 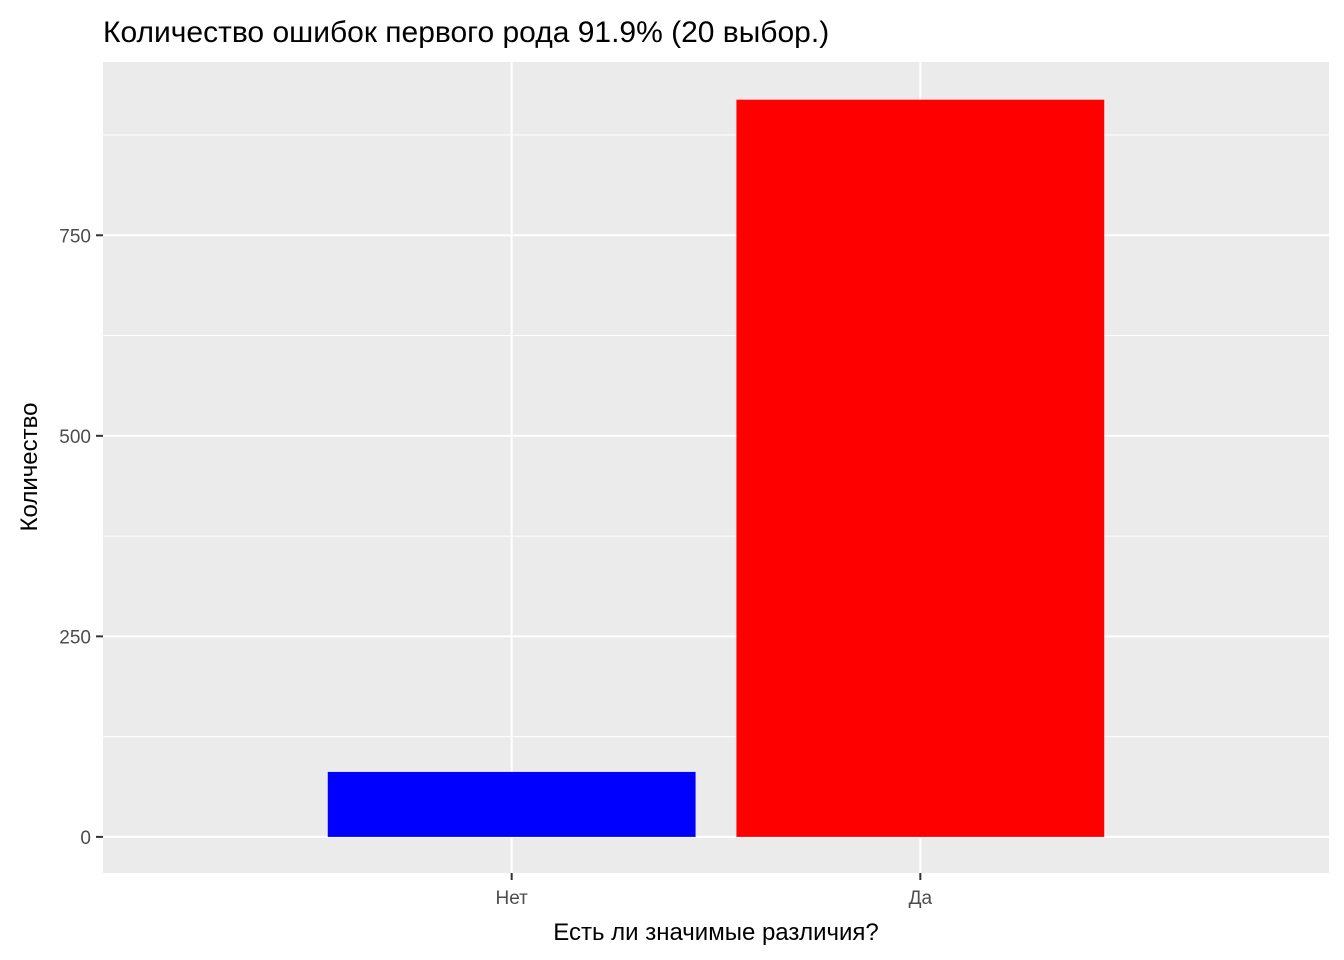 I want to click on y-axis: 0 250 500 750, so click(x=81, y=537).